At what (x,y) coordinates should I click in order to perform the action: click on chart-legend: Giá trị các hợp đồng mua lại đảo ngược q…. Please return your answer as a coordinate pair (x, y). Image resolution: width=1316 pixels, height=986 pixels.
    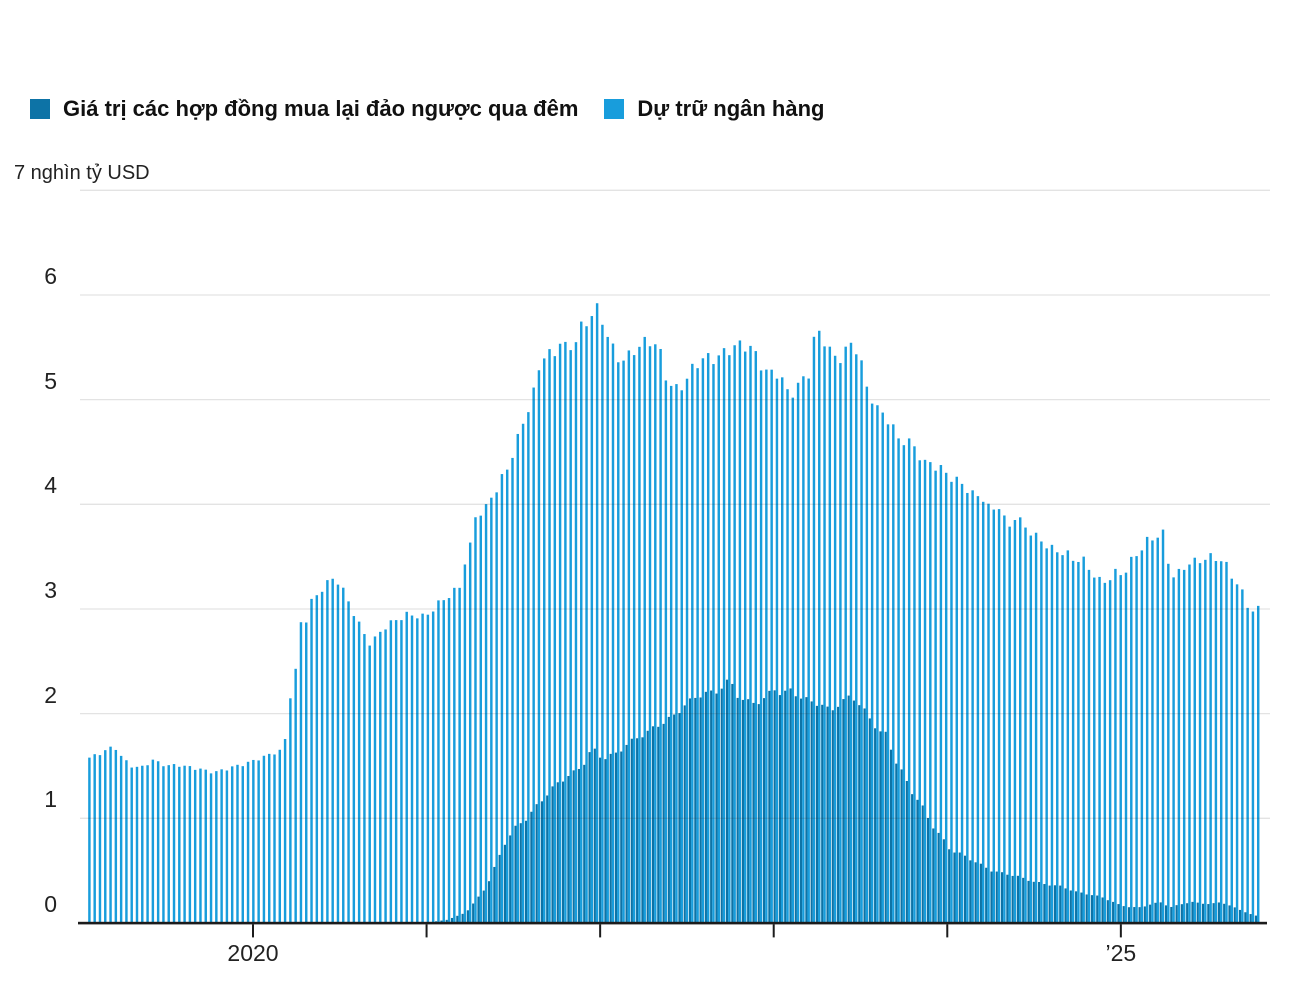
    Looking at the image, I should click on (427, 109).